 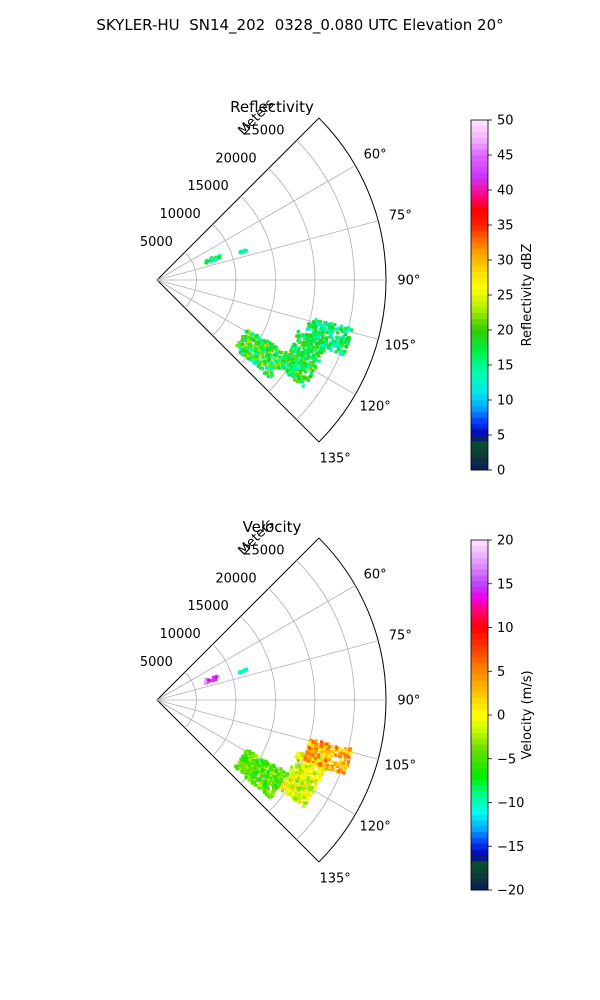 What do you see at coordinates (505, 296) in the screenshot?
I see `colorbar-tick-label: 25` at bounding box center [505, 296].